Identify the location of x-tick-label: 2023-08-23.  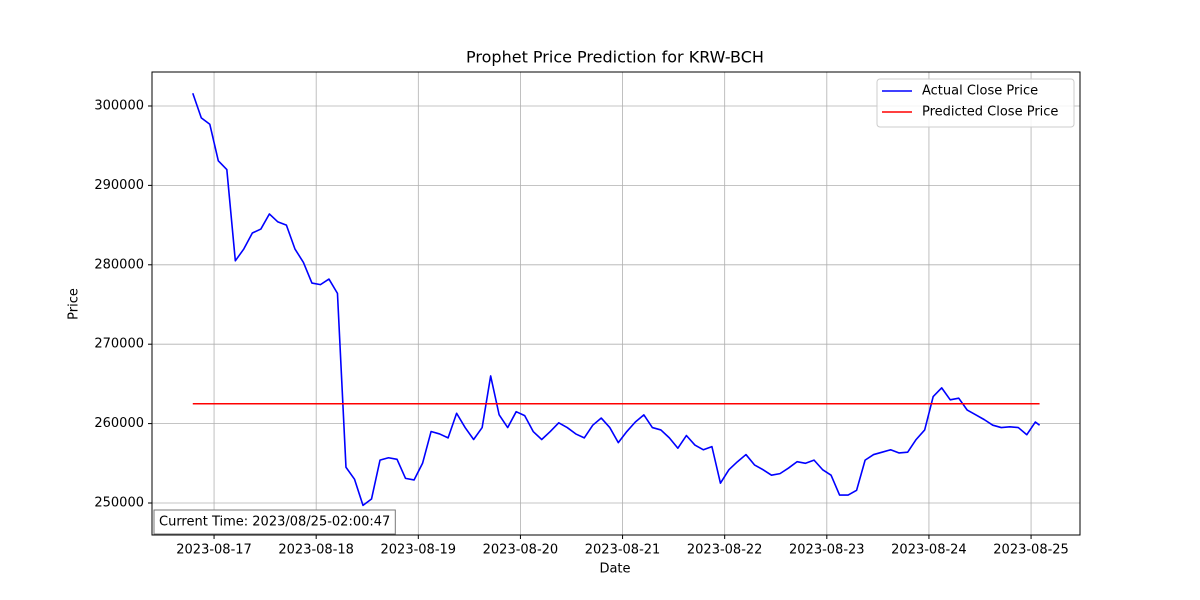
(827, 550).